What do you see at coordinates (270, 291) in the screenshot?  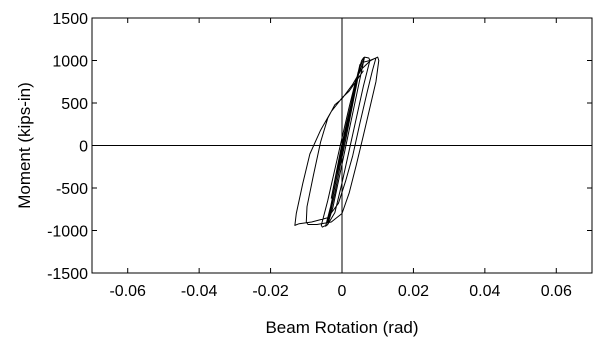 I see `x-tick-label: -0.02` at bounding box center [270, 291].